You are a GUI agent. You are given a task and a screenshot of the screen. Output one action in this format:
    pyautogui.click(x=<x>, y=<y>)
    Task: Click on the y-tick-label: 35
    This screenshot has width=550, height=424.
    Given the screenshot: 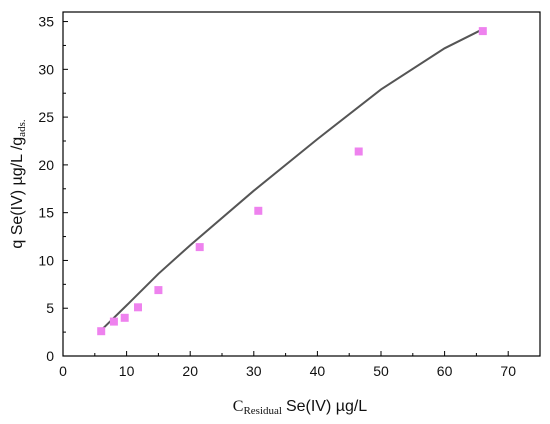 What is the action you would take?
    pyautogui.click(x=46, y=22)
    